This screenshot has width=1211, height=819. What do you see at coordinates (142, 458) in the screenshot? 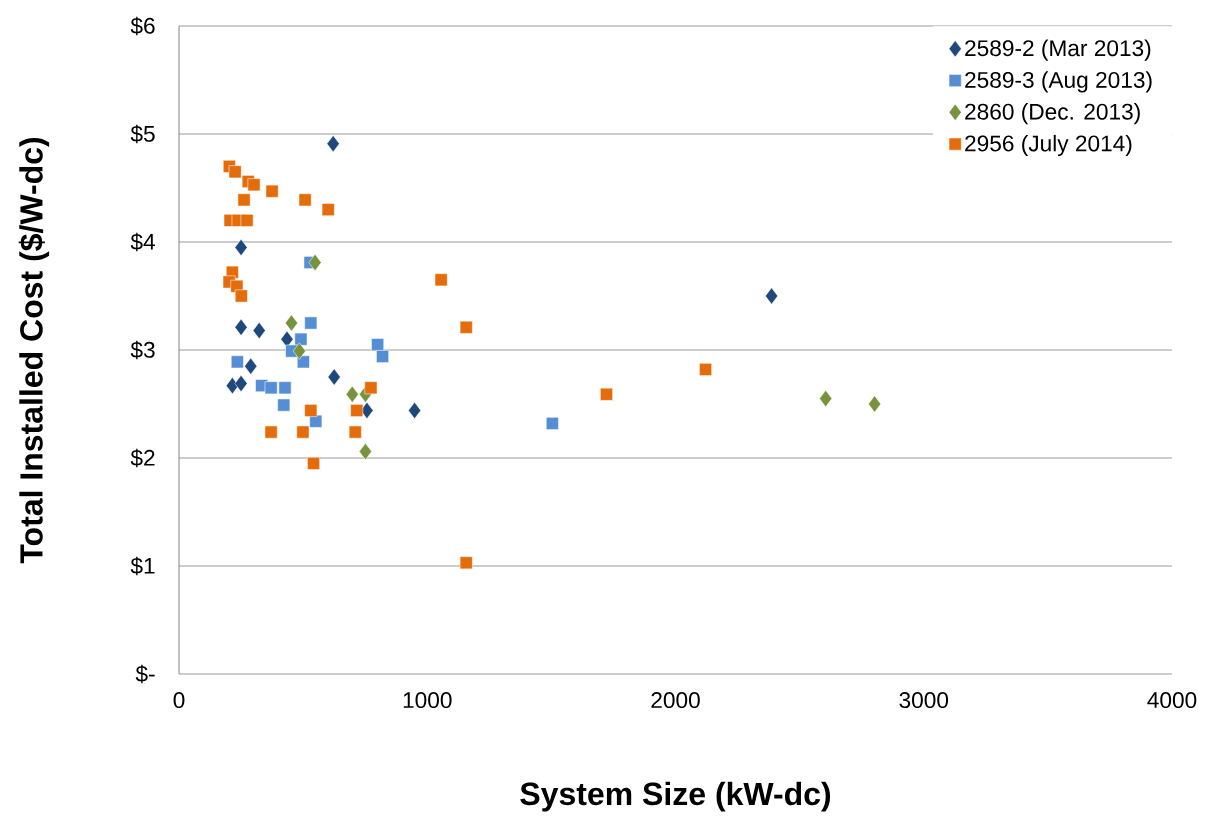
I see `y-tick-label: $2` at bounding box center [142, 458].